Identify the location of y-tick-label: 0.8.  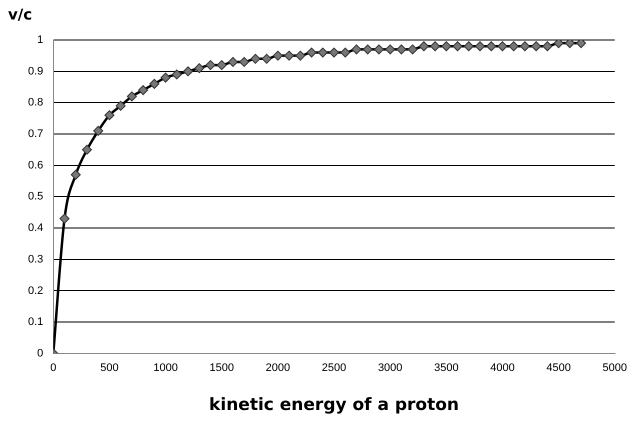
(36, 102).